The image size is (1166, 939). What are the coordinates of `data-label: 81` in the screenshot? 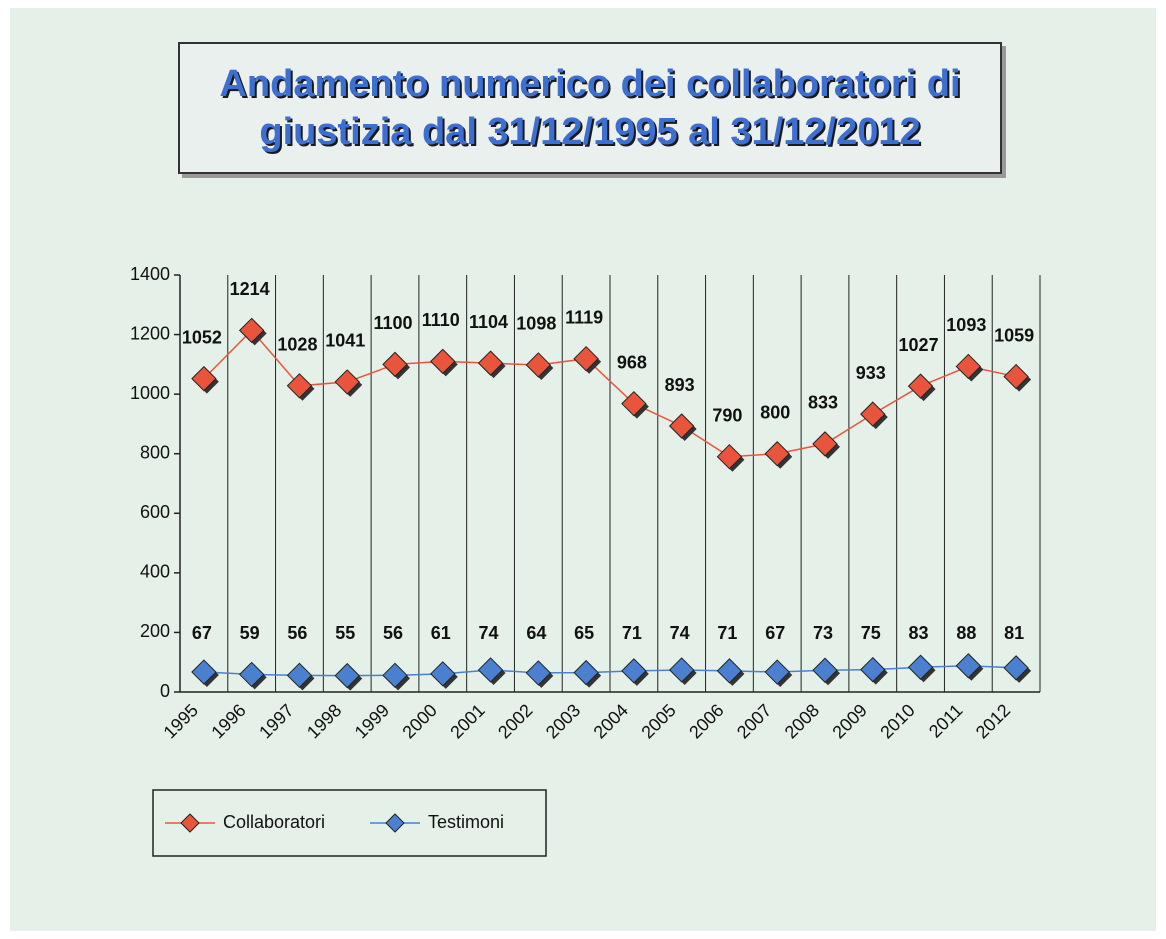 It's located at (1014, 633).